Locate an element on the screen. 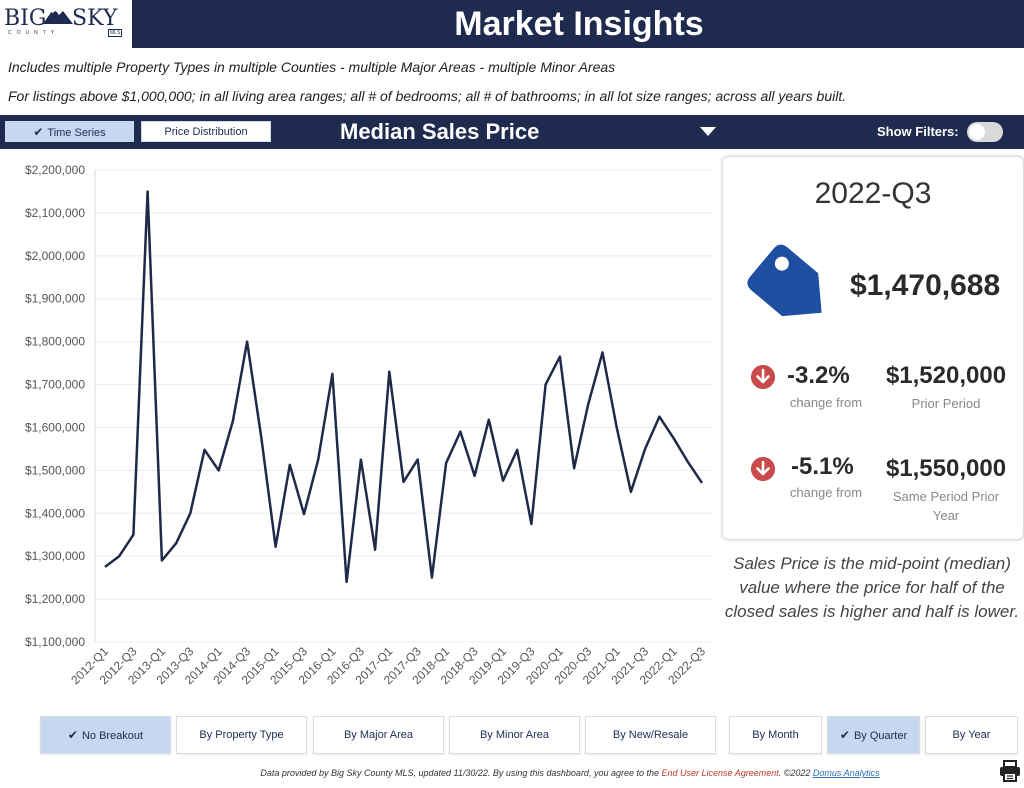 This screenshot has height=788, width=1024. logo: BIG SKY COUNTY MLS is located at coordinates (67, 24).